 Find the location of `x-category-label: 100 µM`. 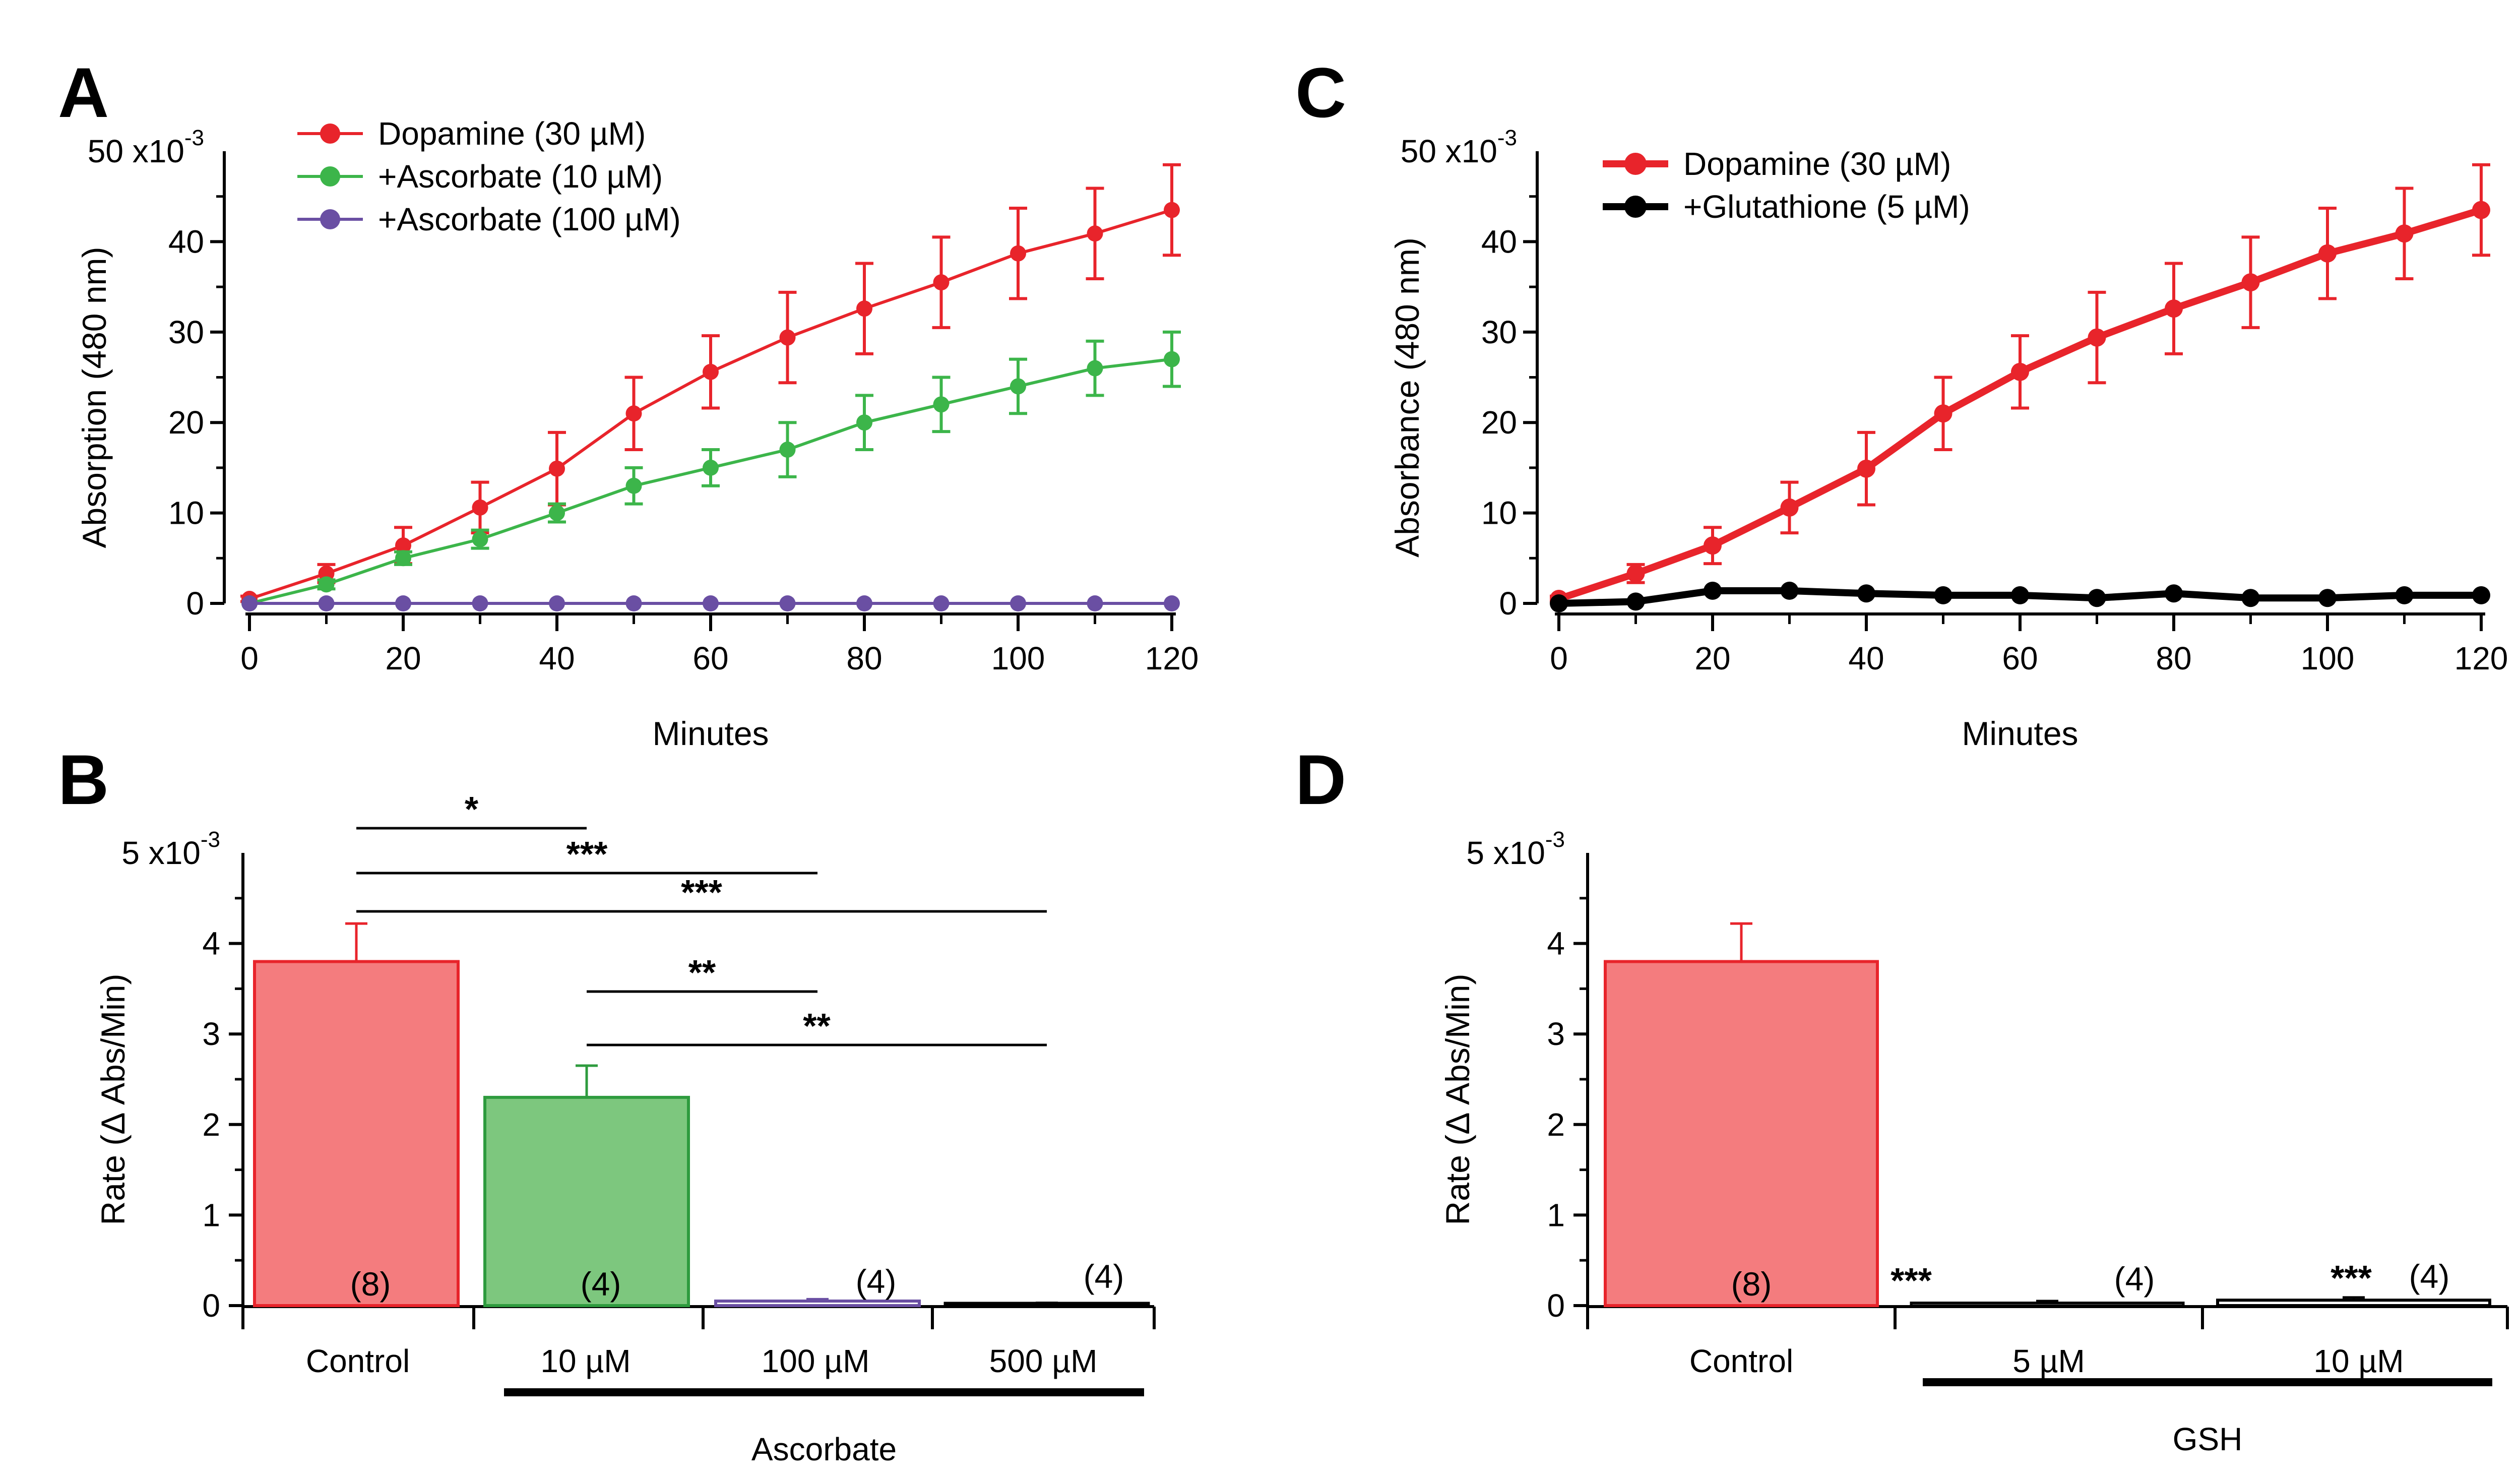

x-category-label: 100 µM is located at coordinates (816, 1361).